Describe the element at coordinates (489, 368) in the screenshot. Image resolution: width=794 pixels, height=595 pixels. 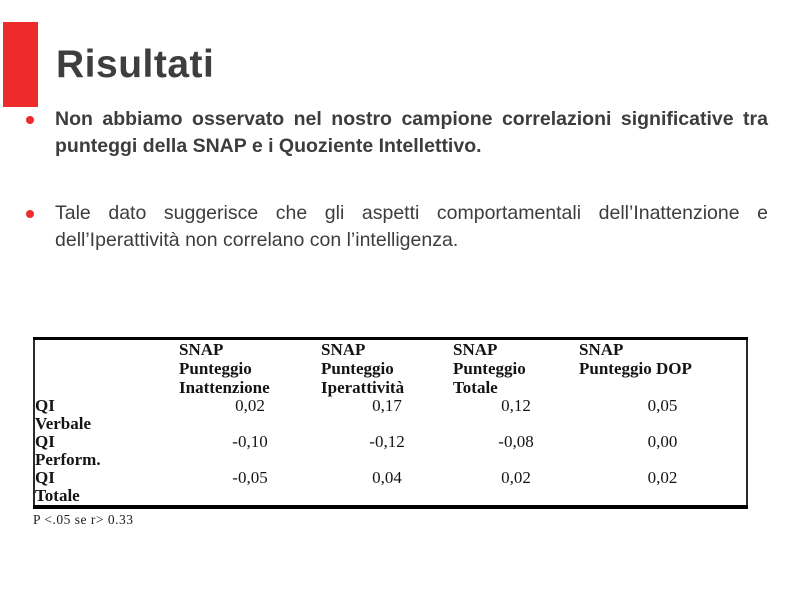
I see `header-snap-totale: SNAP Punteggio Totale` at that location.